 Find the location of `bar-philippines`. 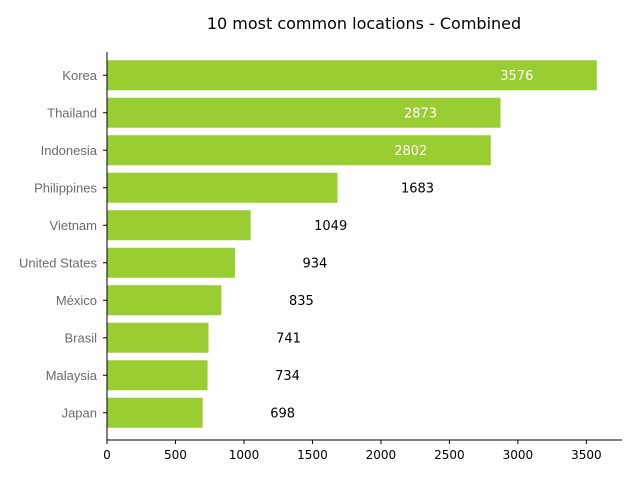

bar-philippines is located at coordinates (222, 187).